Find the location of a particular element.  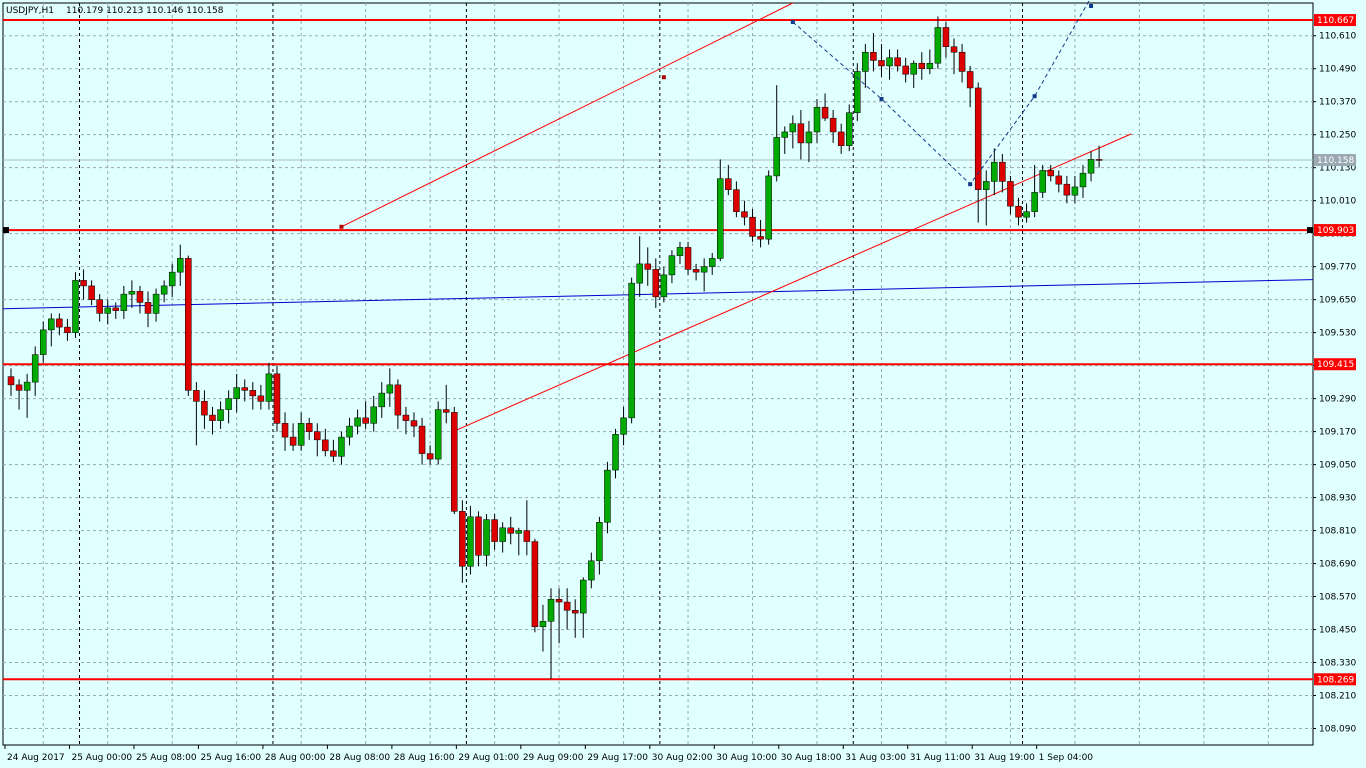

price-tick-label: 110.610 is located at coordinates (1337, 37).